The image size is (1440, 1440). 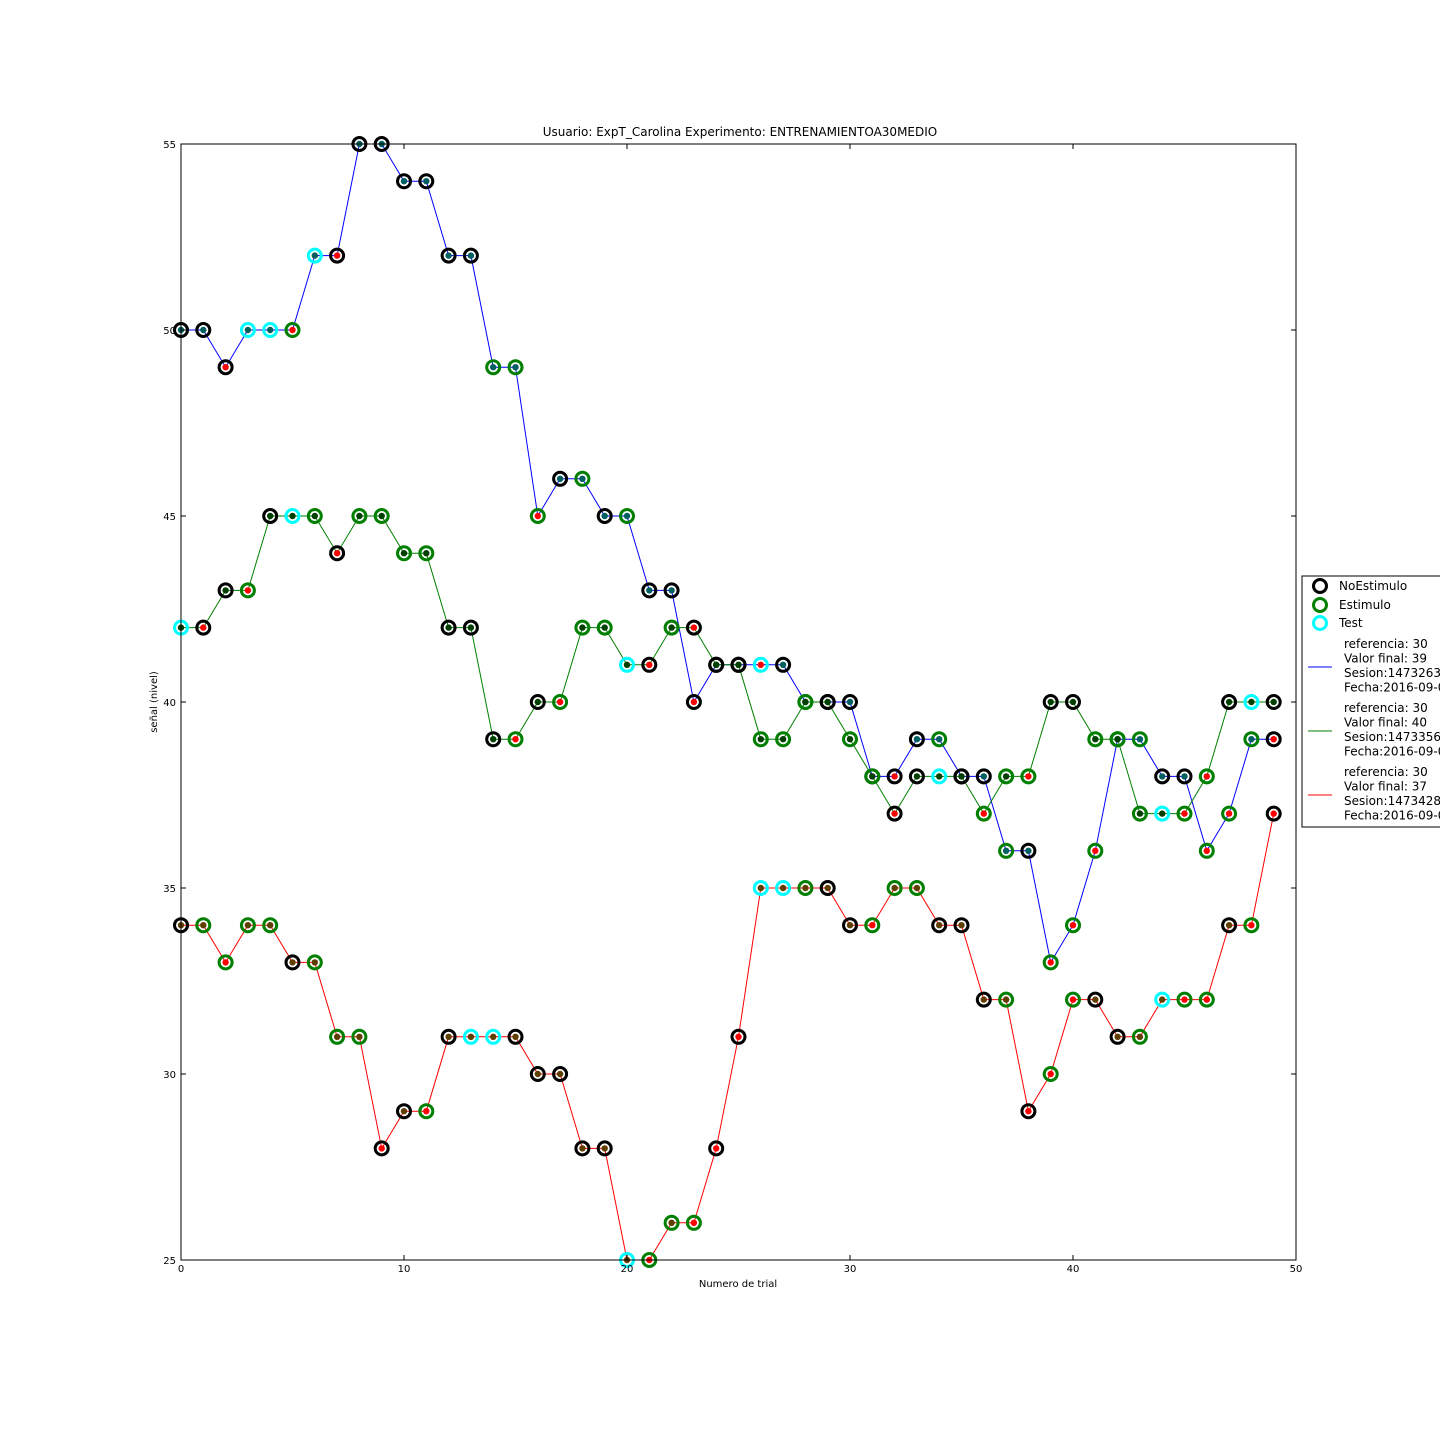 I want to click on legend-series-1-text: referencia: 30, so click(x=1386, y=644).